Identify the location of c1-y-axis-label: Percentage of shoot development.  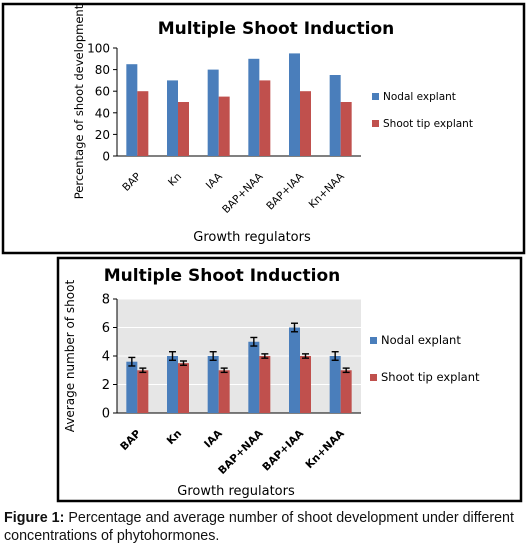
(79, 101).